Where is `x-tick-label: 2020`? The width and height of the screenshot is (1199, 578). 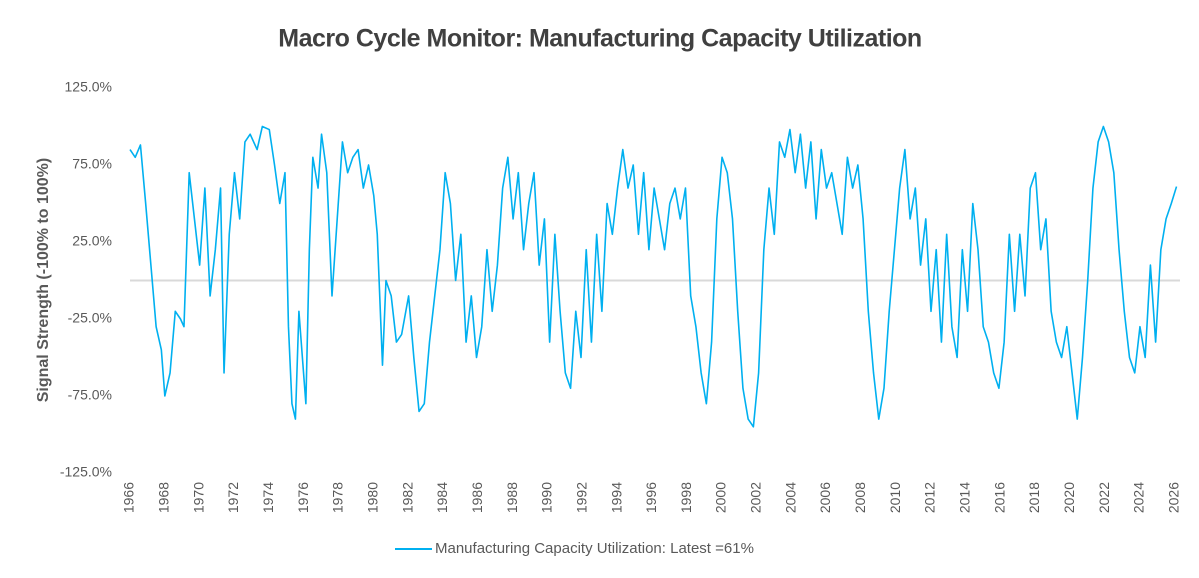
x-tick-label: 2020 is located at coordinates (1069, 497).